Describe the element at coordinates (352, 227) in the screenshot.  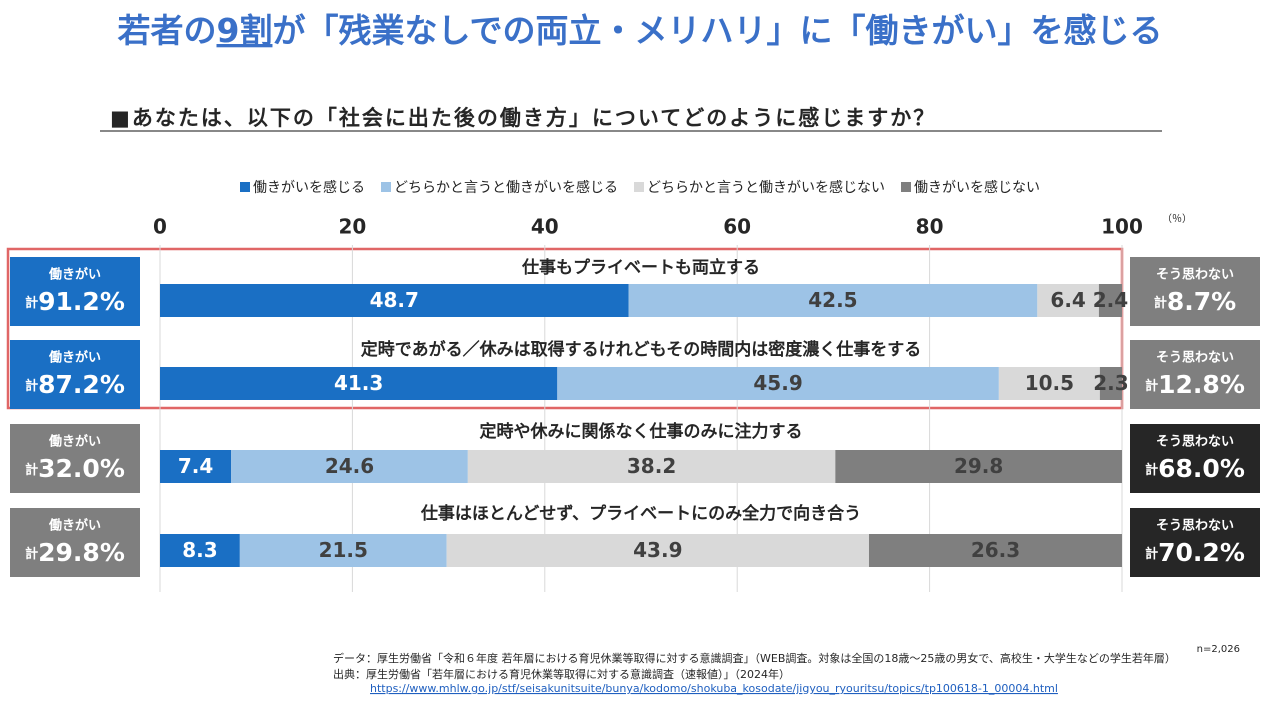
I see `x-tick-label: 20` at that location.